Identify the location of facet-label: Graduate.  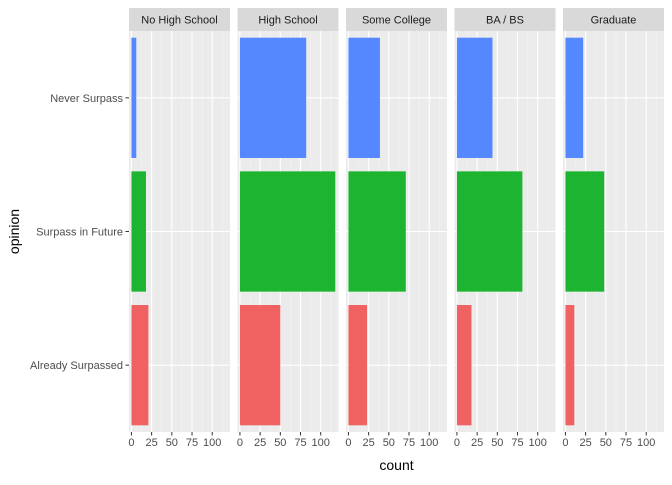
(614, 21).